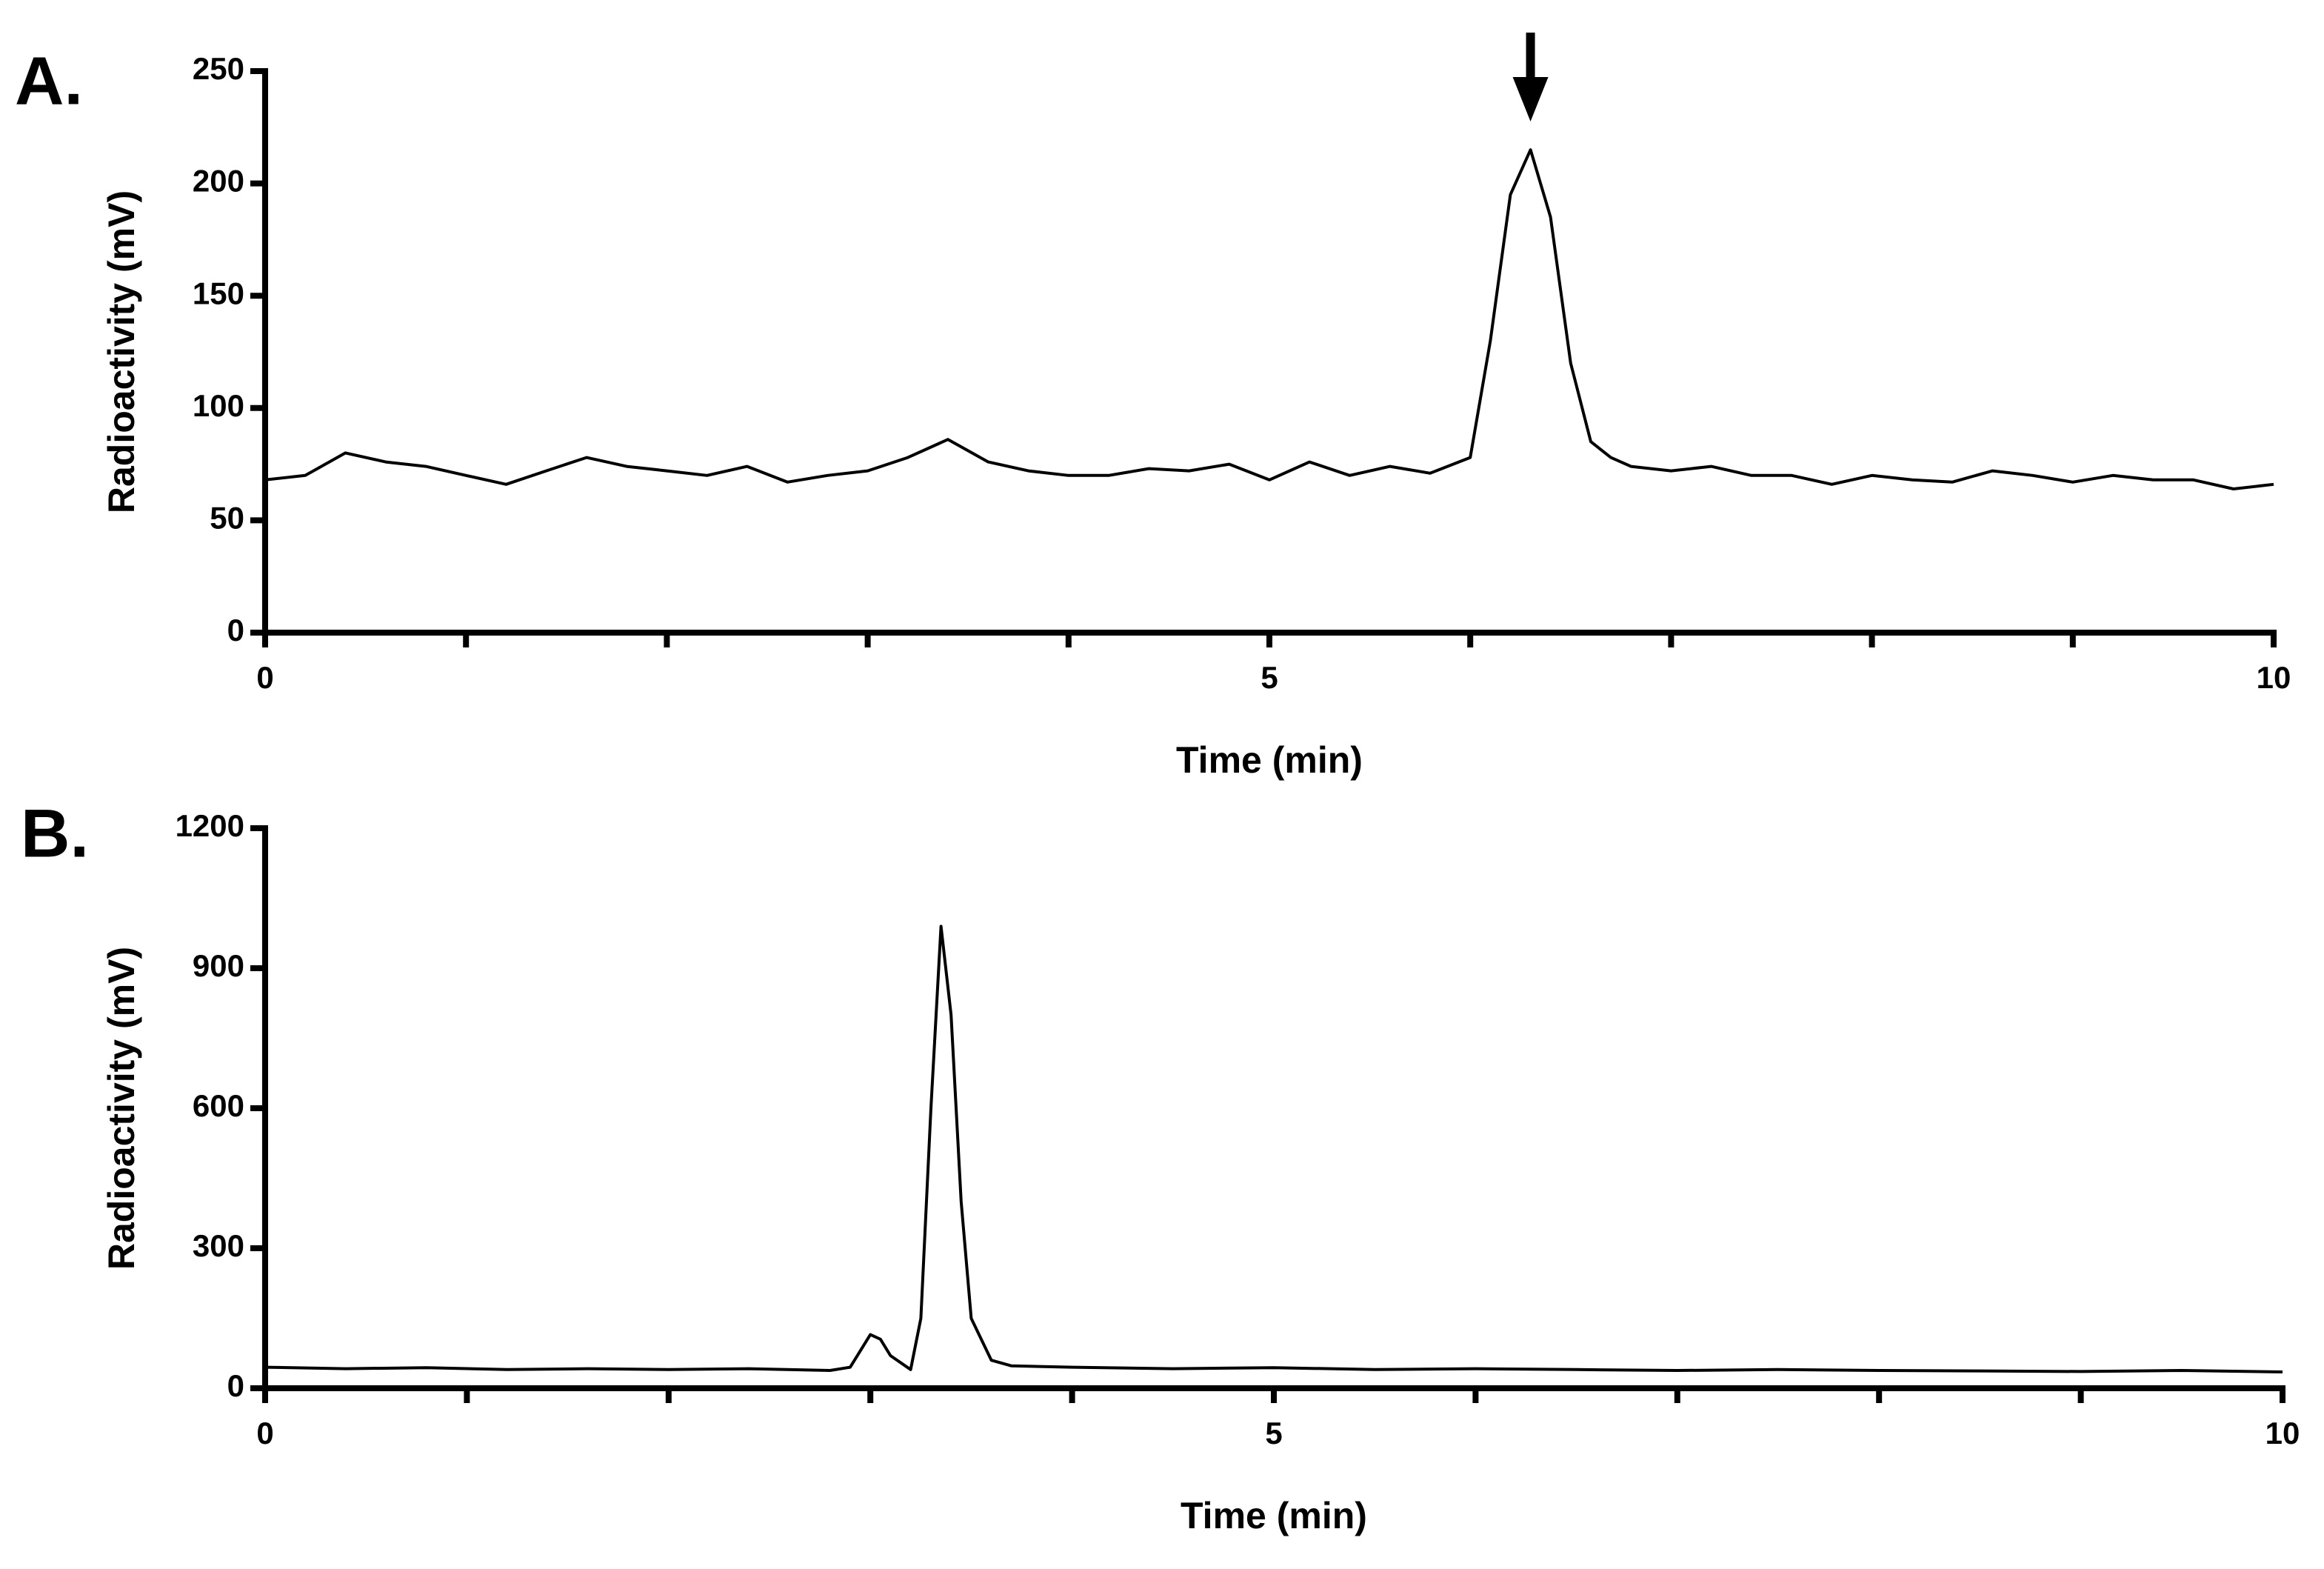 The image size is (2324, 1569). What do you see at coordinates (218, 181) in the screenshot?
I see `y-tick-label: 200` at bounding box center [218, 181].